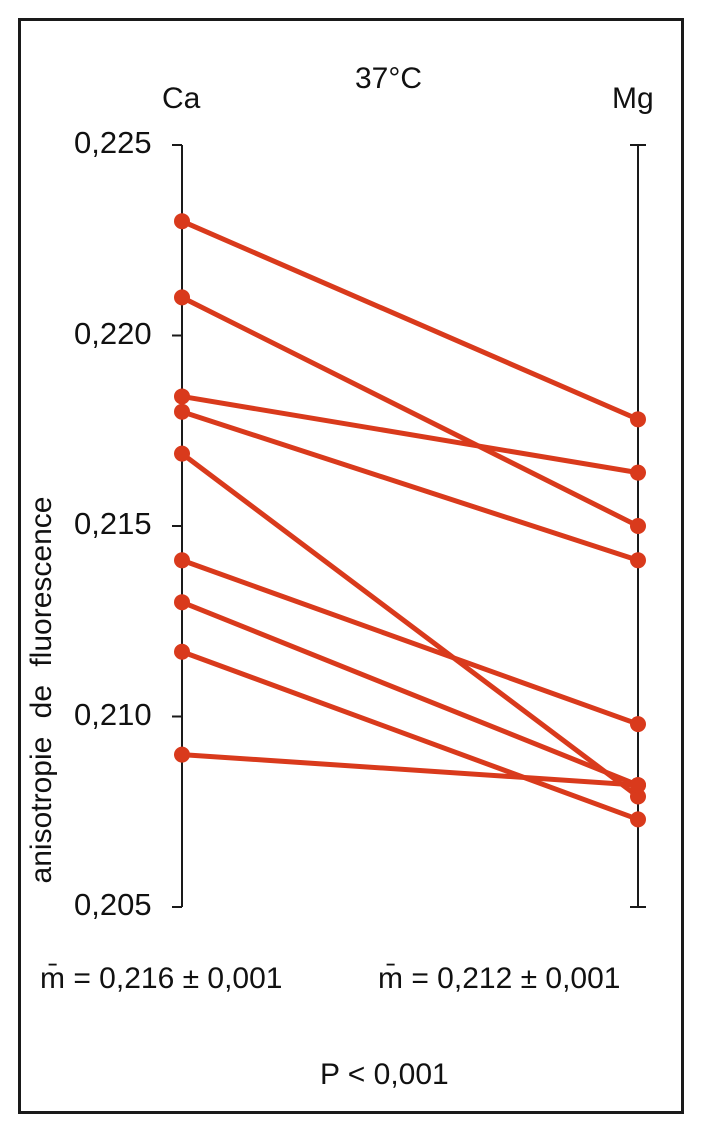  I want to click on y-tick-label: 0,225, so click(113, 142).